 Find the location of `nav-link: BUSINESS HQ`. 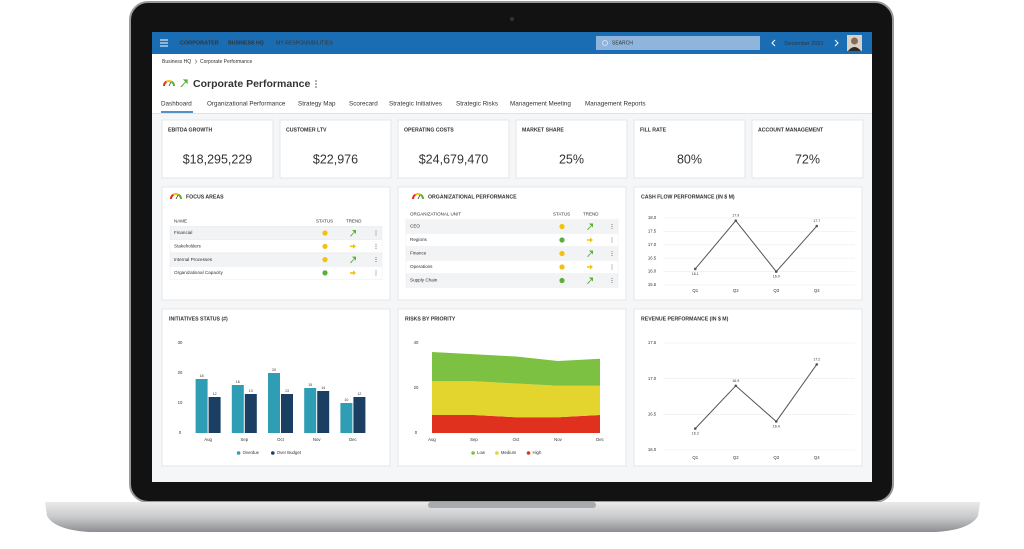

nav-link: BUSINESS HQ is located at coordinates (246, 43).